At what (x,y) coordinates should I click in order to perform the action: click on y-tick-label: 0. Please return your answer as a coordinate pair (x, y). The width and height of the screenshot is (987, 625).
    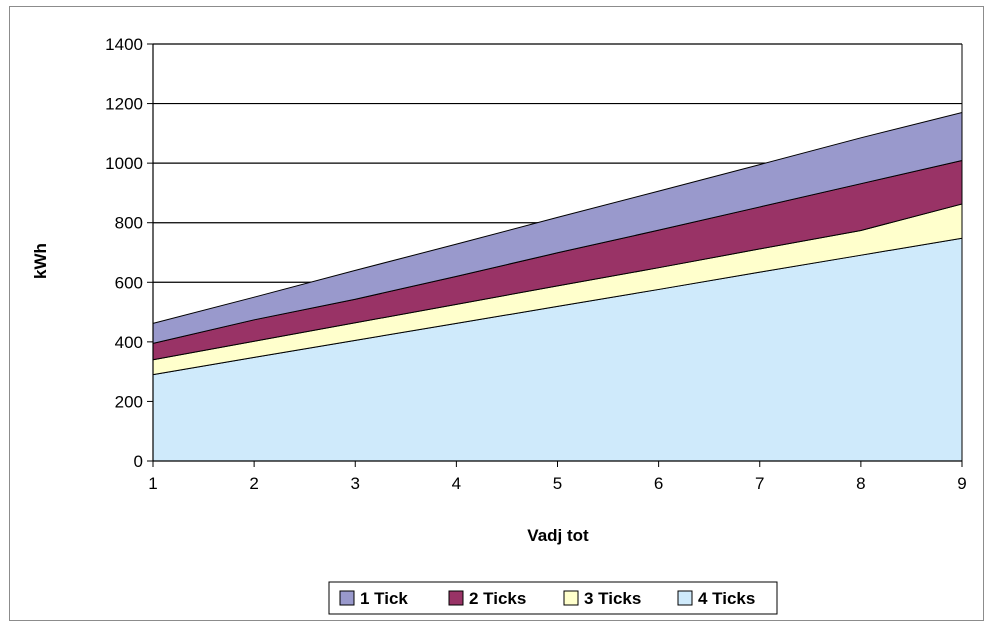
    Looking at the image, I should click on (138, 461).